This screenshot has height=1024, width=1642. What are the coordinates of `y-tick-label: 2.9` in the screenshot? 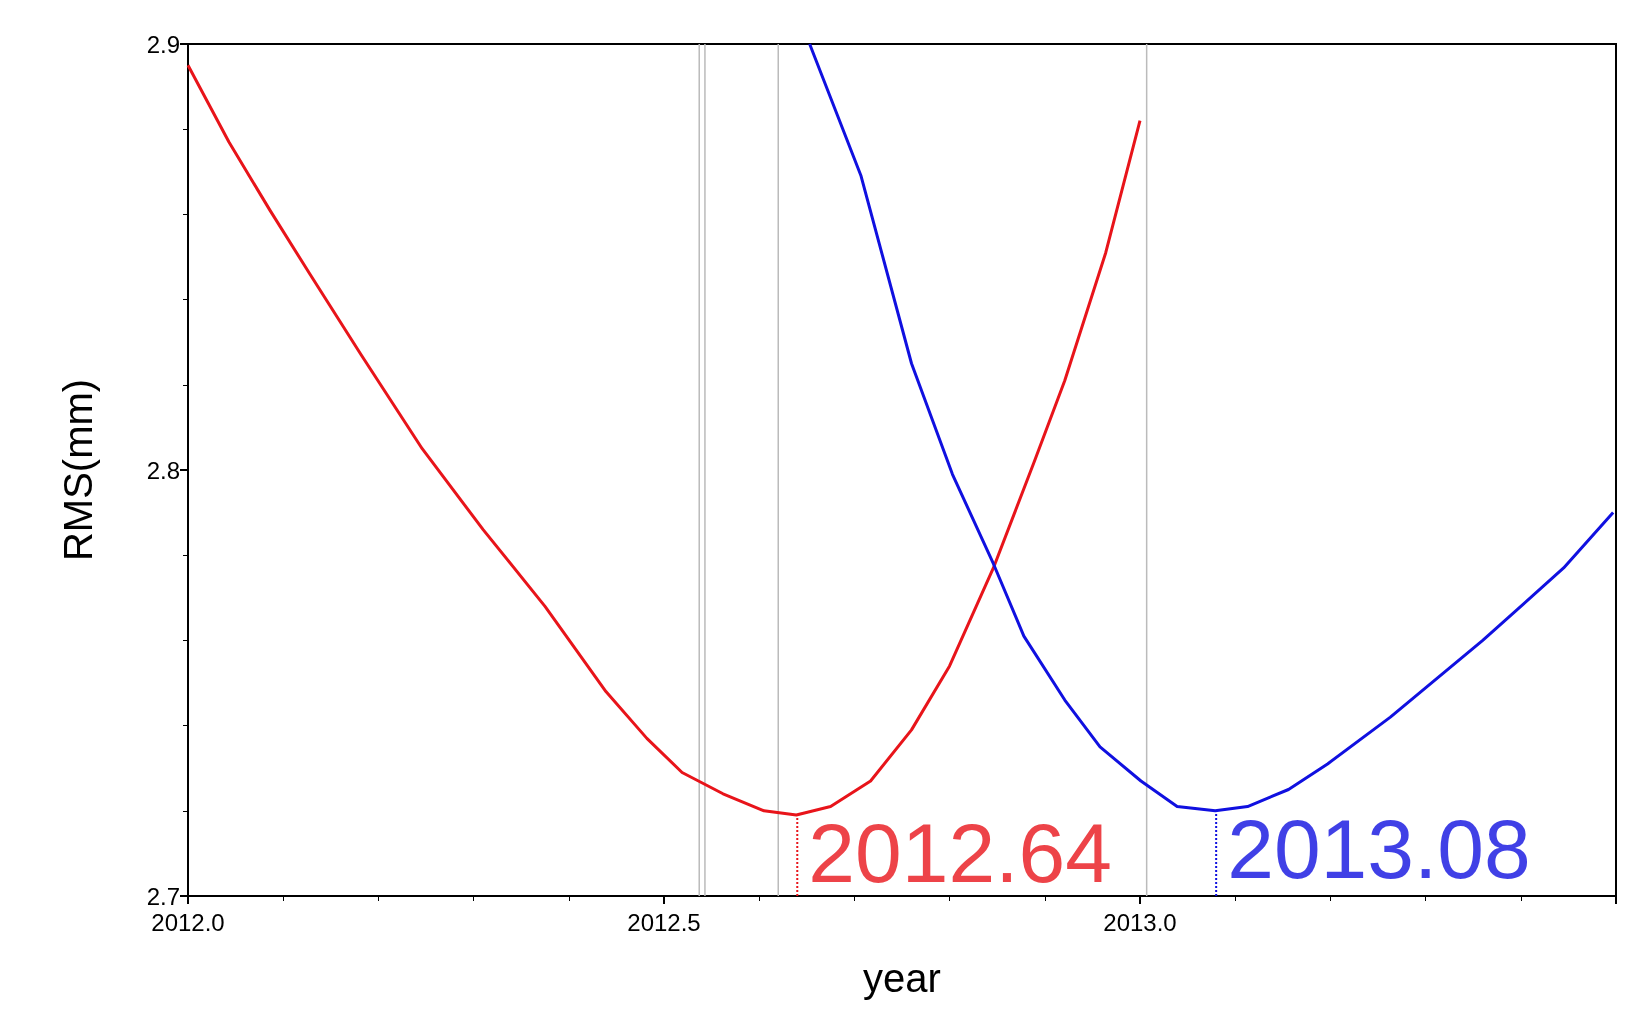 It's located at (163, 44).